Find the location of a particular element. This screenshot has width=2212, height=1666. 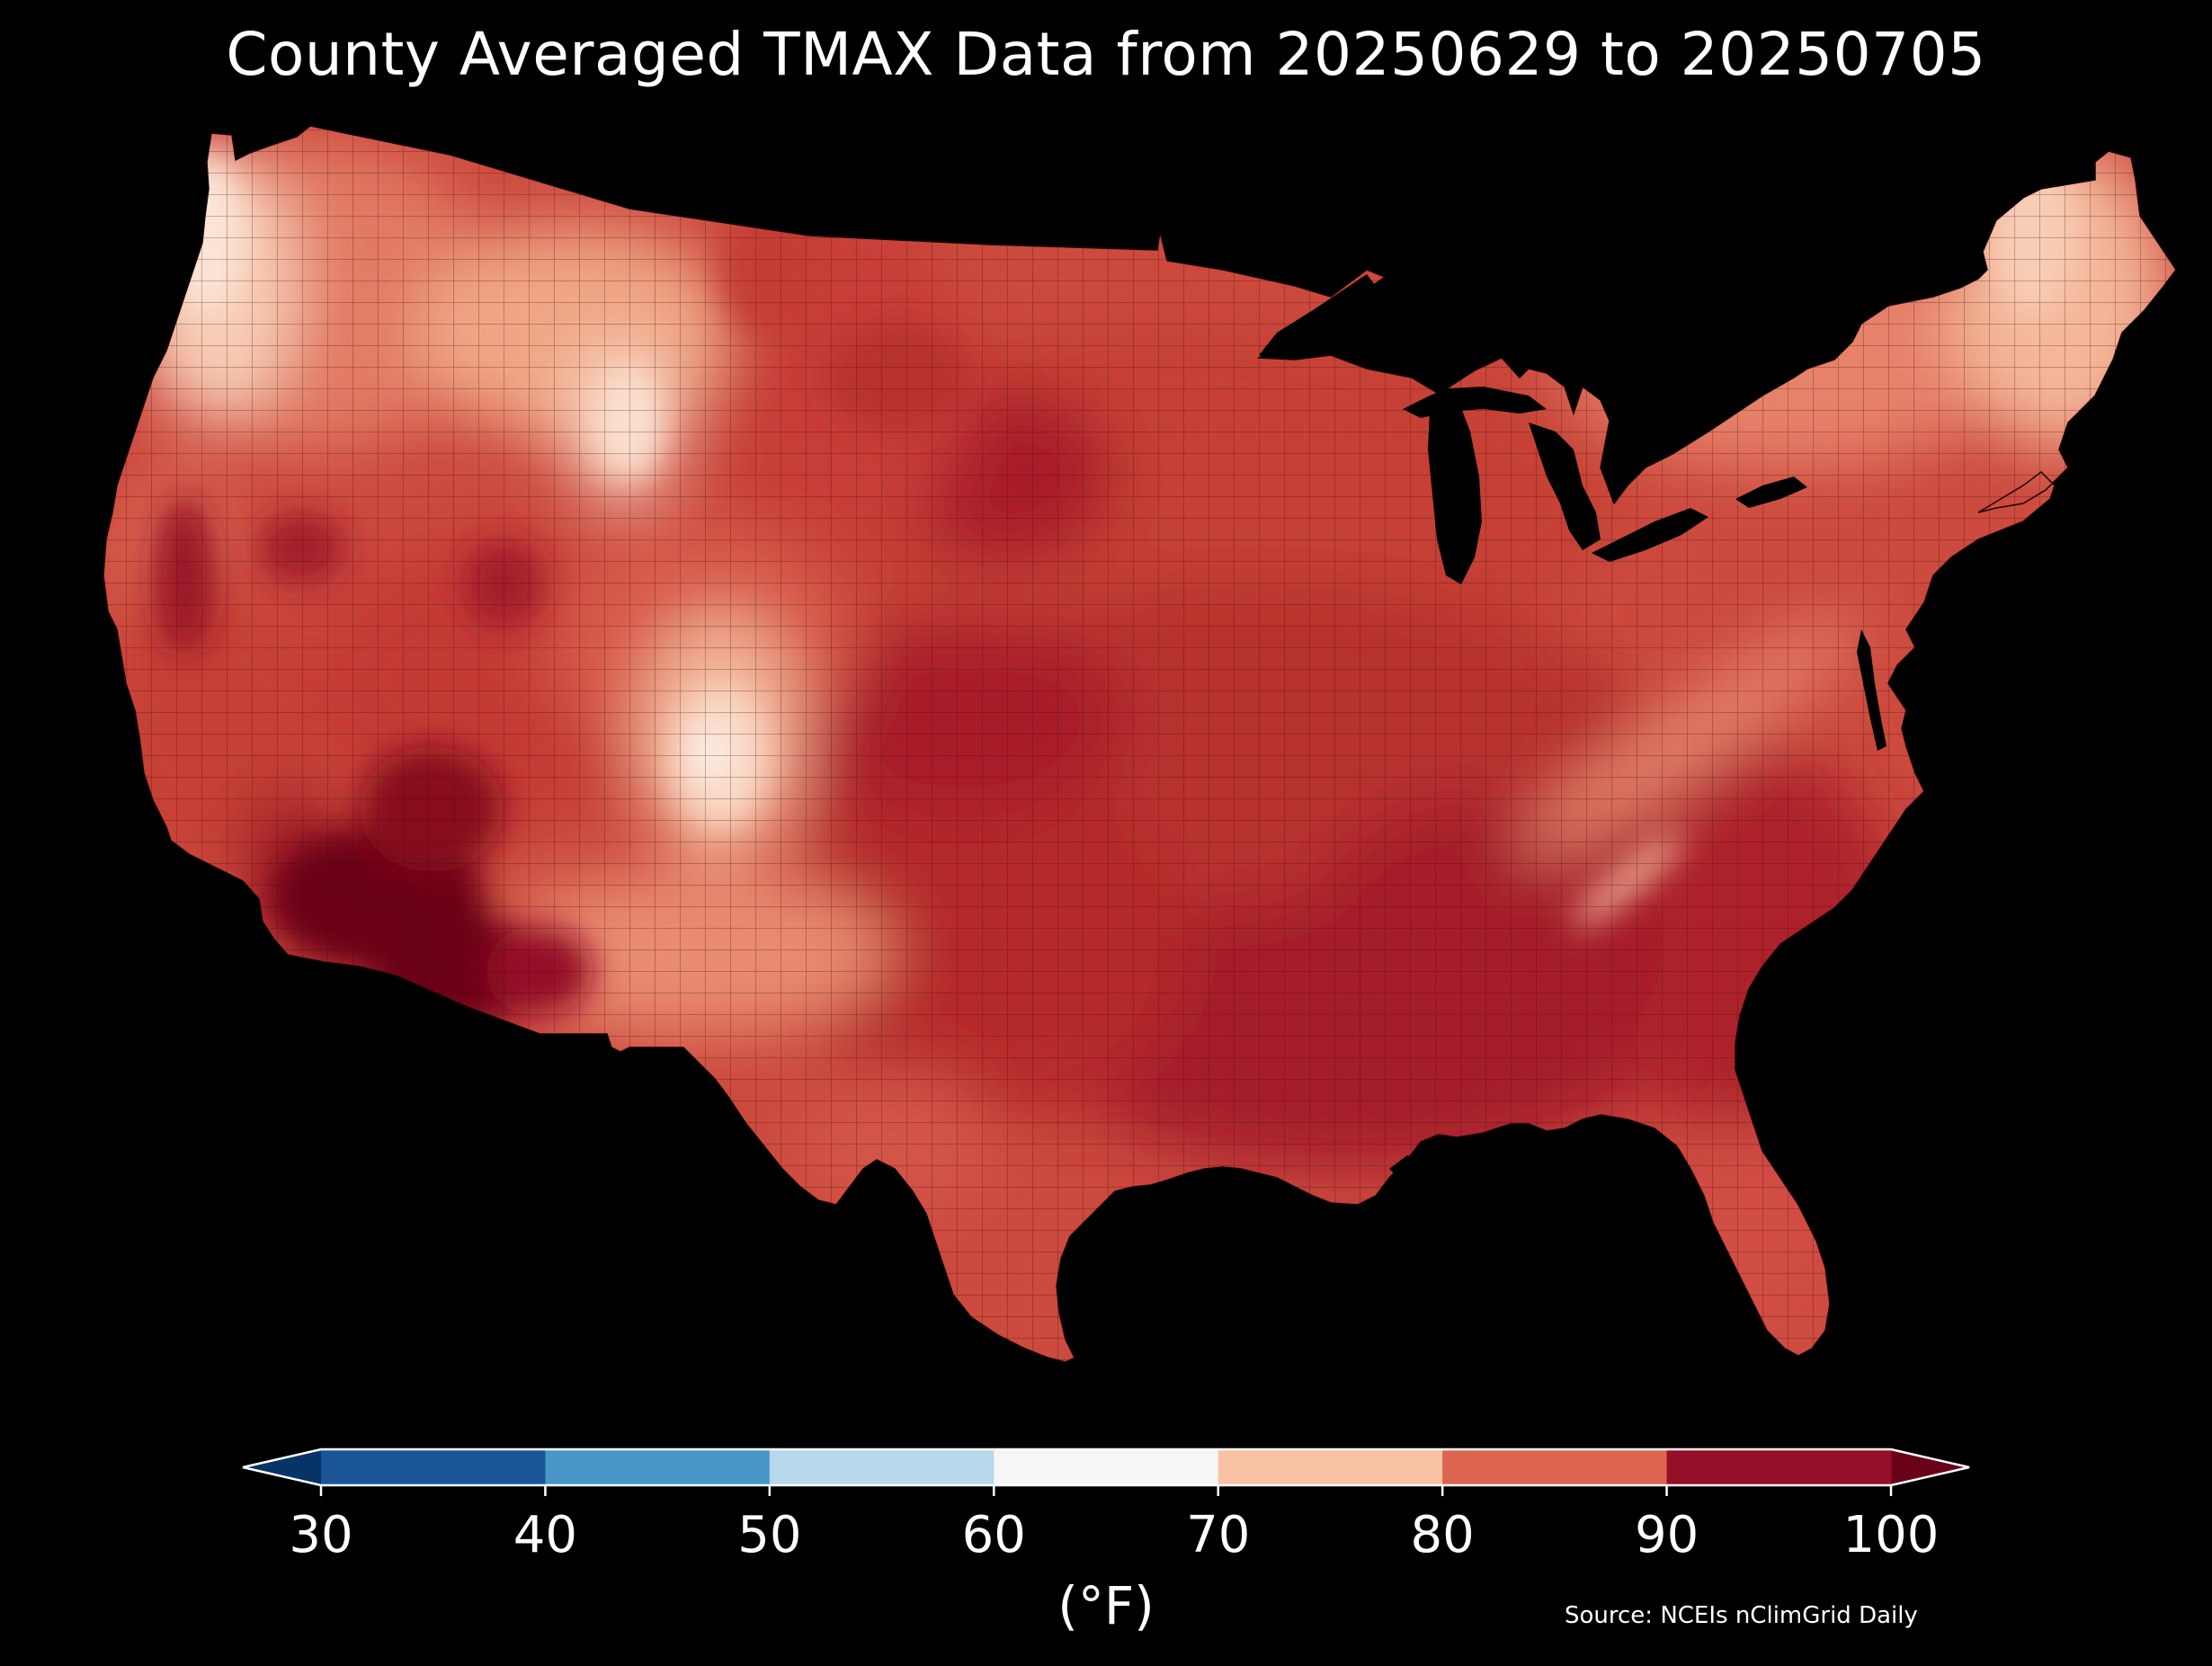

colorbar-tick-label: 30 is located at coordinates (320, 1535).